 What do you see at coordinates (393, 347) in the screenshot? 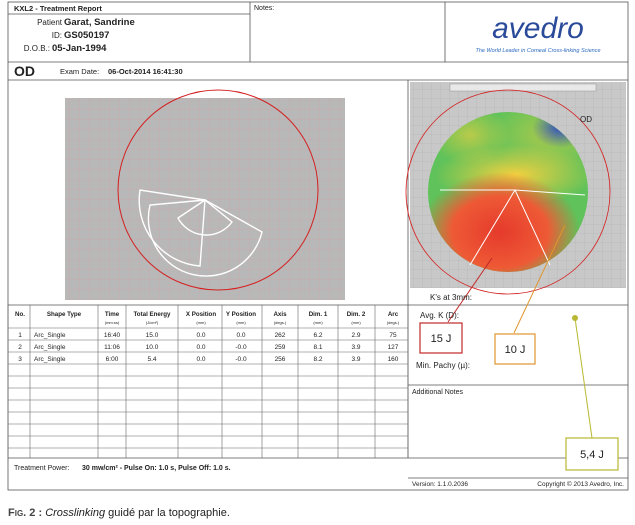
I see `table-cell: 127` at bounding box center [393, 347].